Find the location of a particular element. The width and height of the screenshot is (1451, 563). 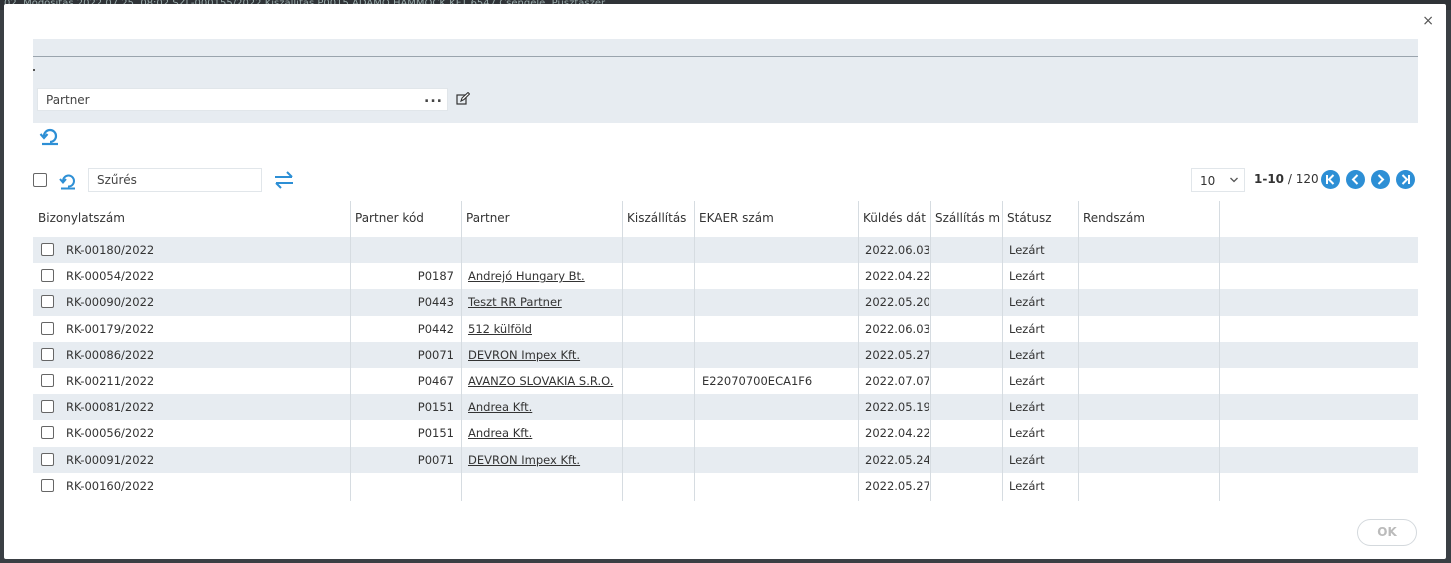

column-header-status: Státusz is located at coordinates (1029, 218).